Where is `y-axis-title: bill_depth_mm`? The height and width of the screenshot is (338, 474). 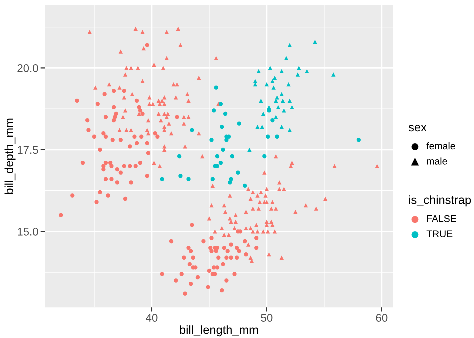 y-axis-title: bill_depth_mm is located at coordinates (10, 156).